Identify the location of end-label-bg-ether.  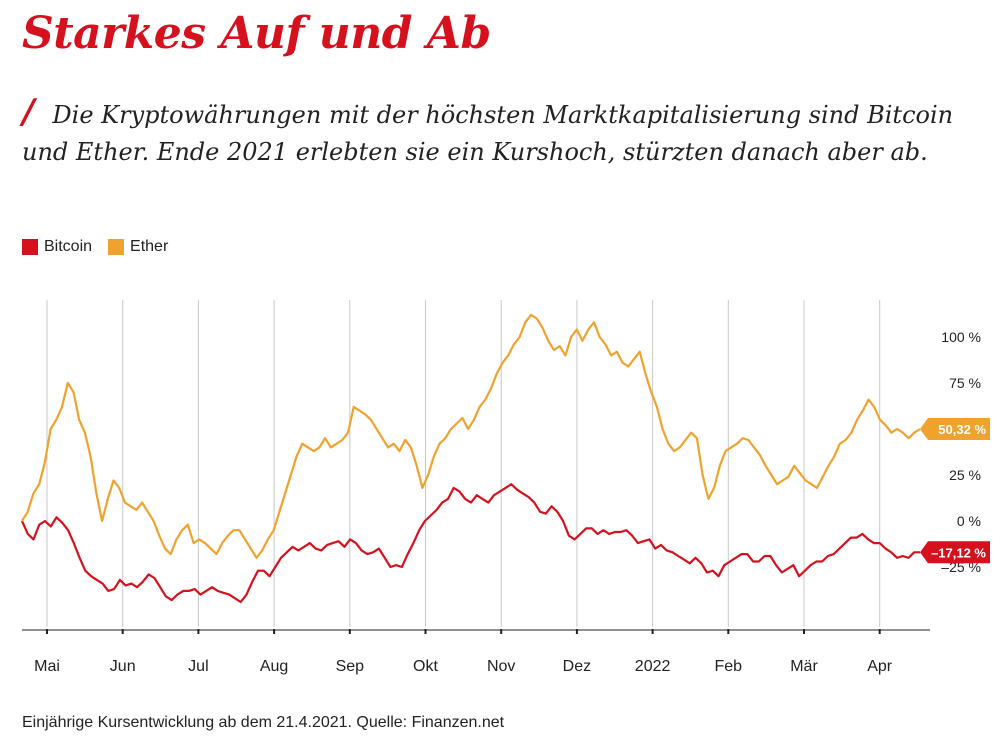
(955, 429).